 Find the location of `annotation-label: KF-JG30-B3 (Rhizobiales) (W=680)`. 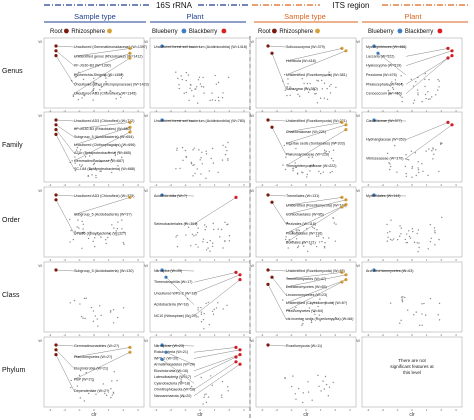

annotation-label: KF-JG30-B3 (Rhizobiales) (W=680) is located at coordinates (102, 129).